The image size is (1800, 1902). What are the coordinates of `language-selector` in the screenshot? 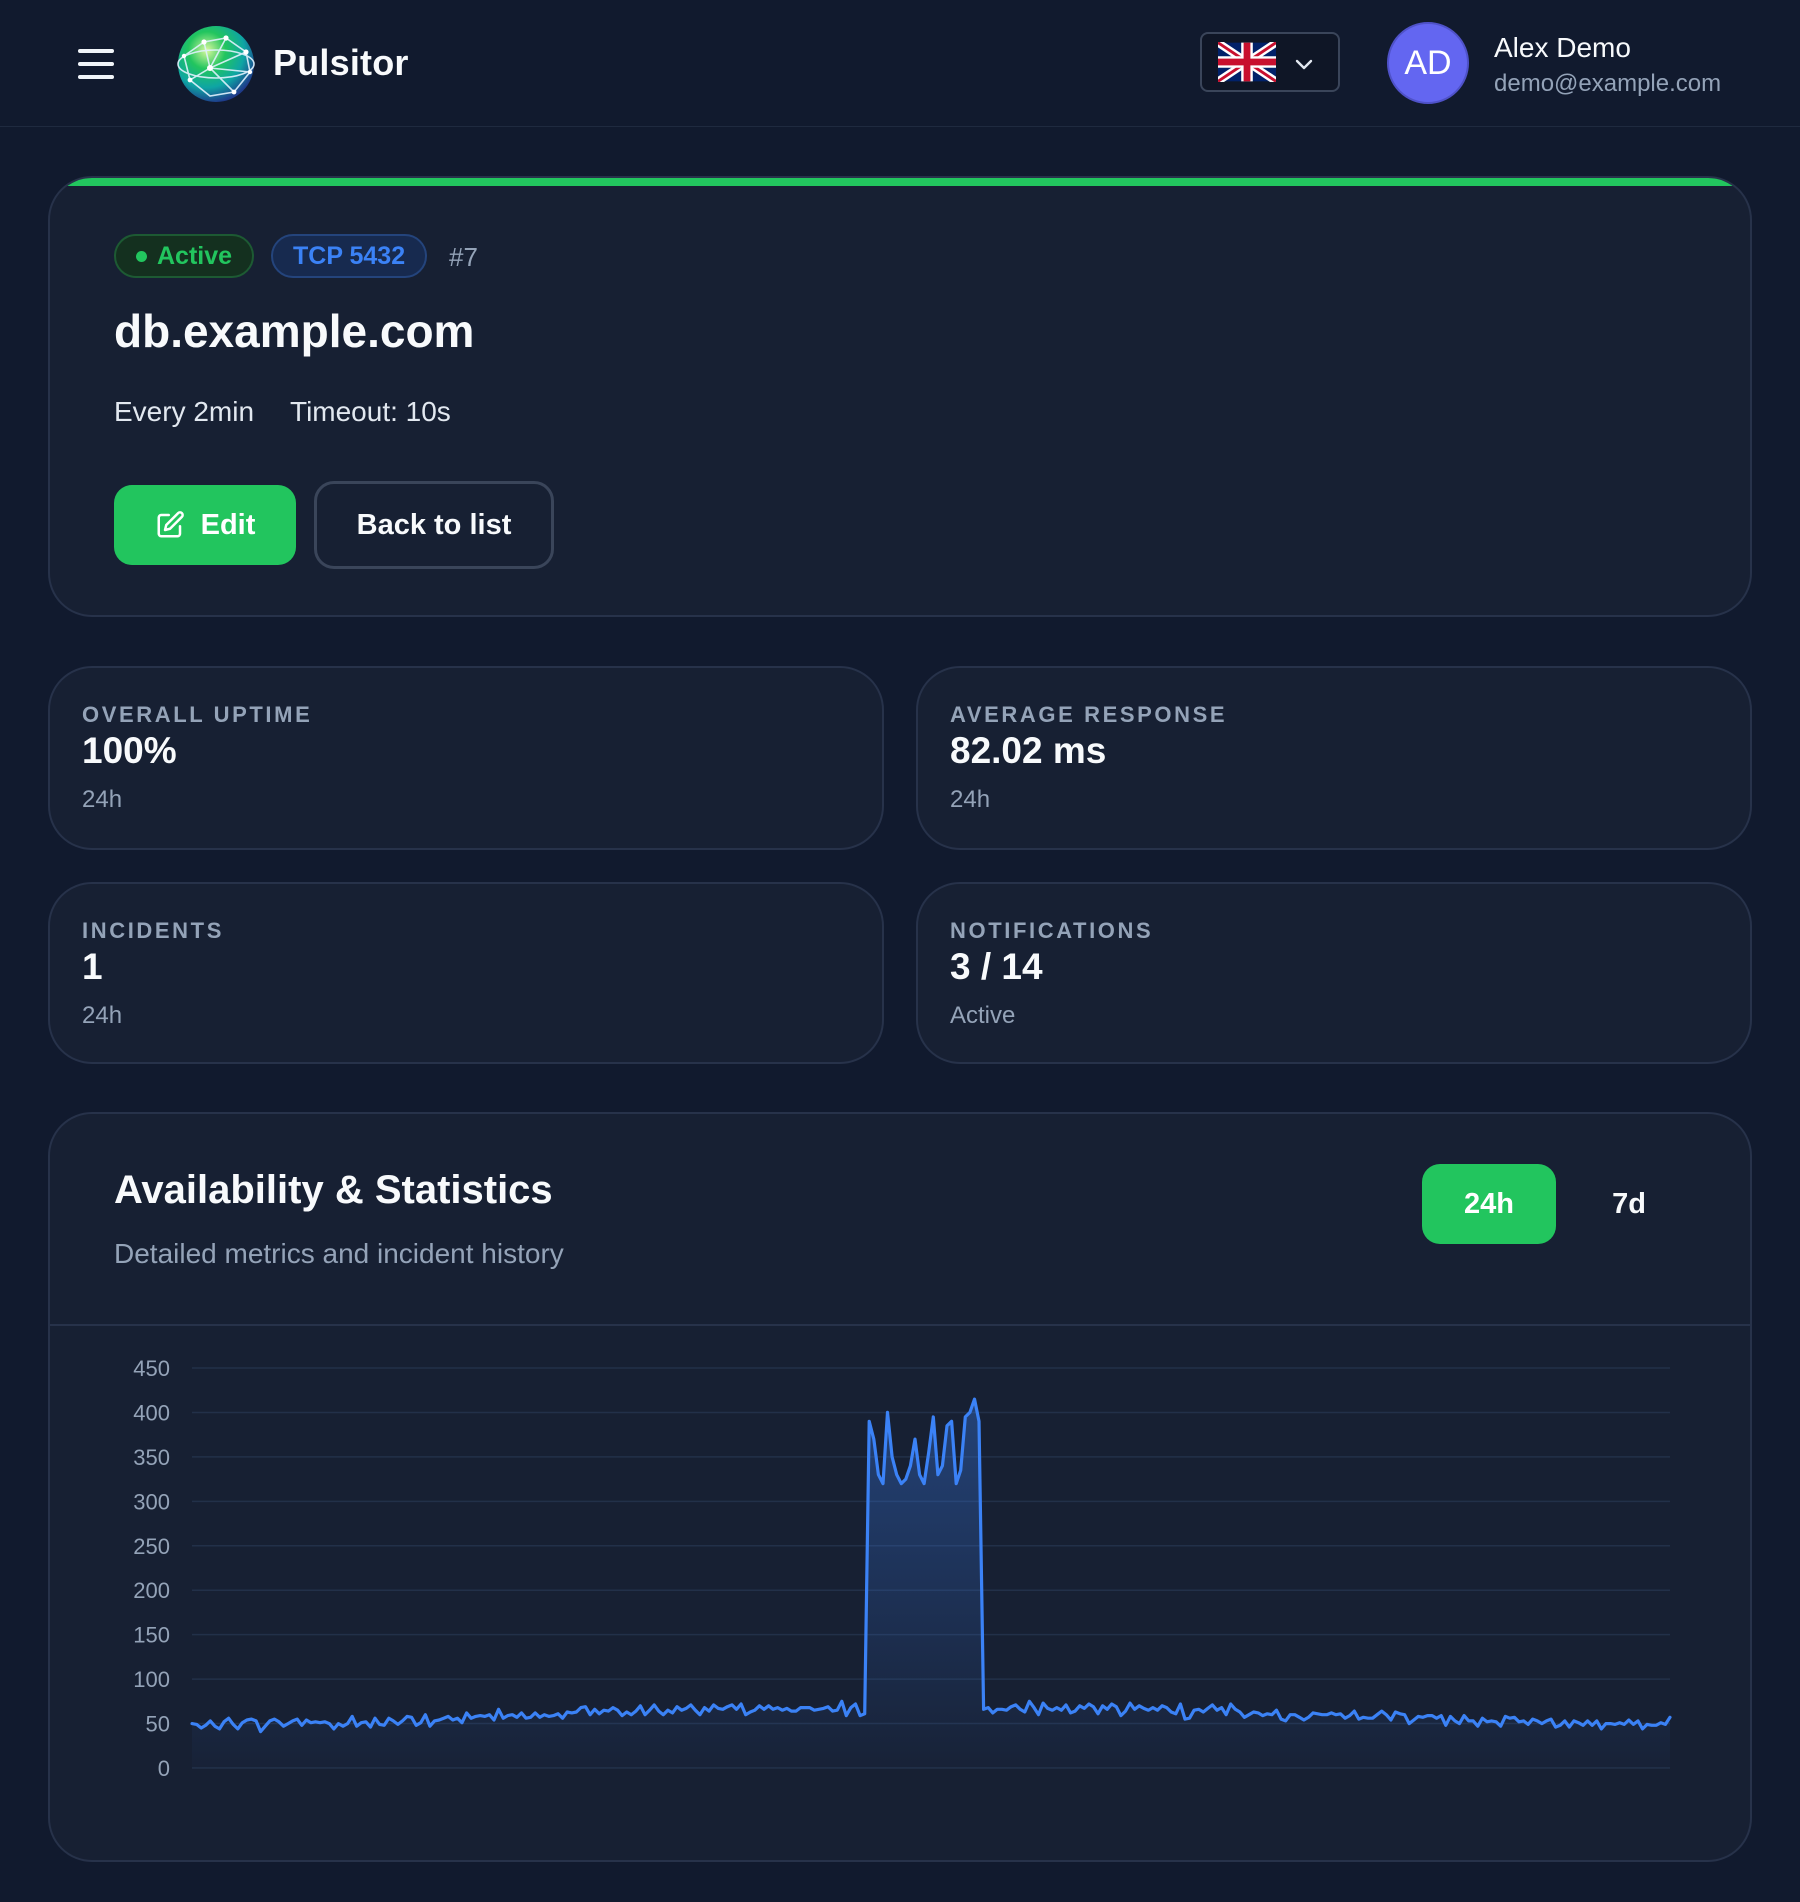 It's located at (1270, 62).